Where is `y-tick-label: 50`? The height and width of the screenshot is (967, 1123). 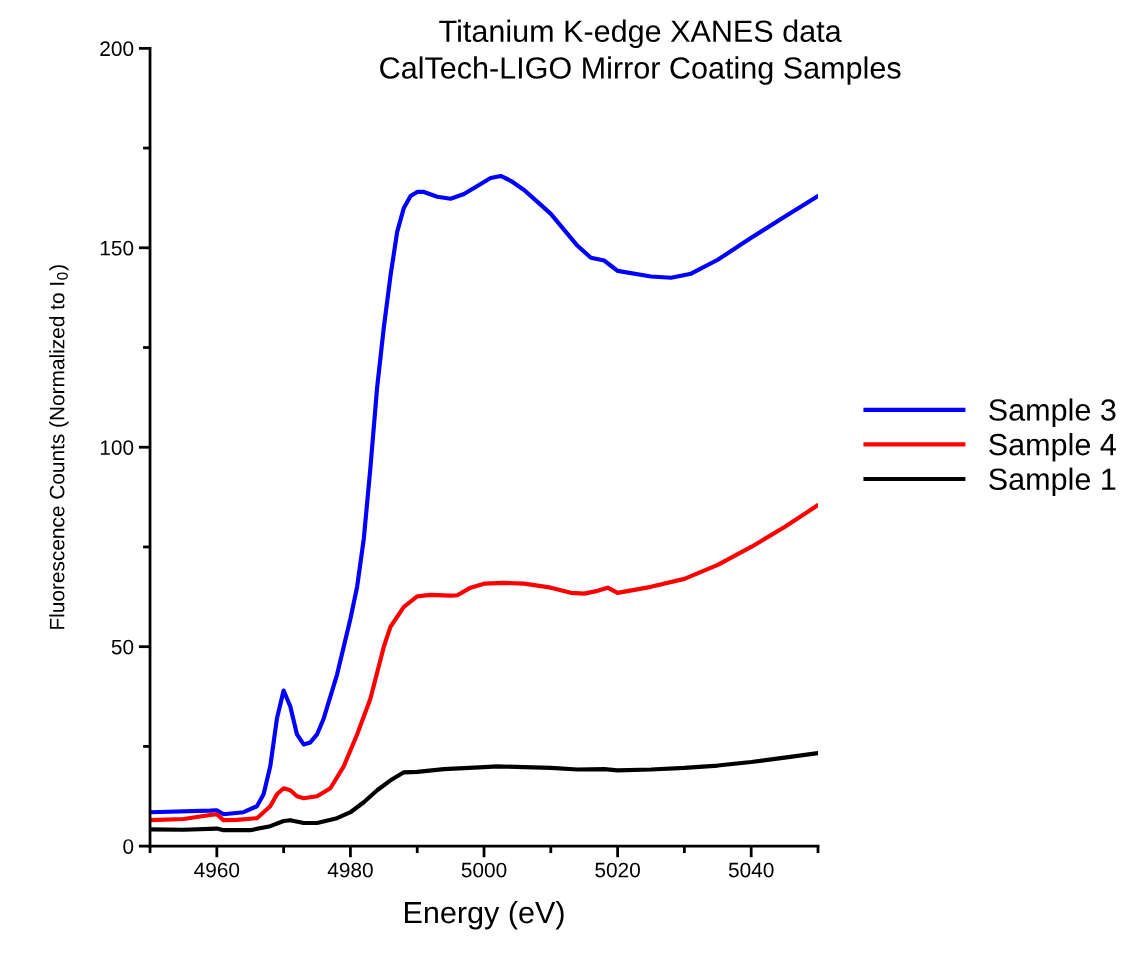
y-tick-label: 50 is located at coordinates (122, 647).